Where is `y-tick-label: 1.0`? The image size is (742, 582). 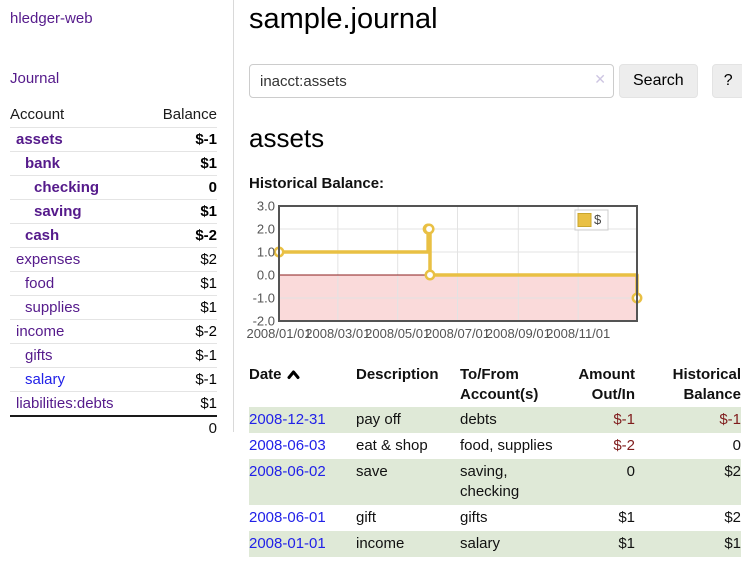
y-tick-label: 1.0 is located at coordinates (266, 252).